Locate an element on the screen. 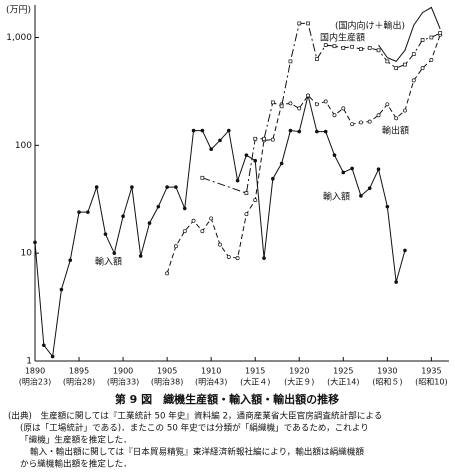  x-tick-sublabel: (明治43) is located at coordinates (211, 382).